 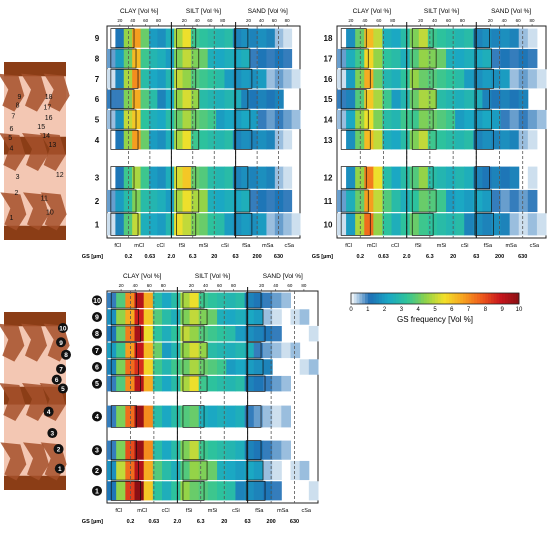 I want to click on gs-tick-label: 0.63, so click(x=150, y=257).